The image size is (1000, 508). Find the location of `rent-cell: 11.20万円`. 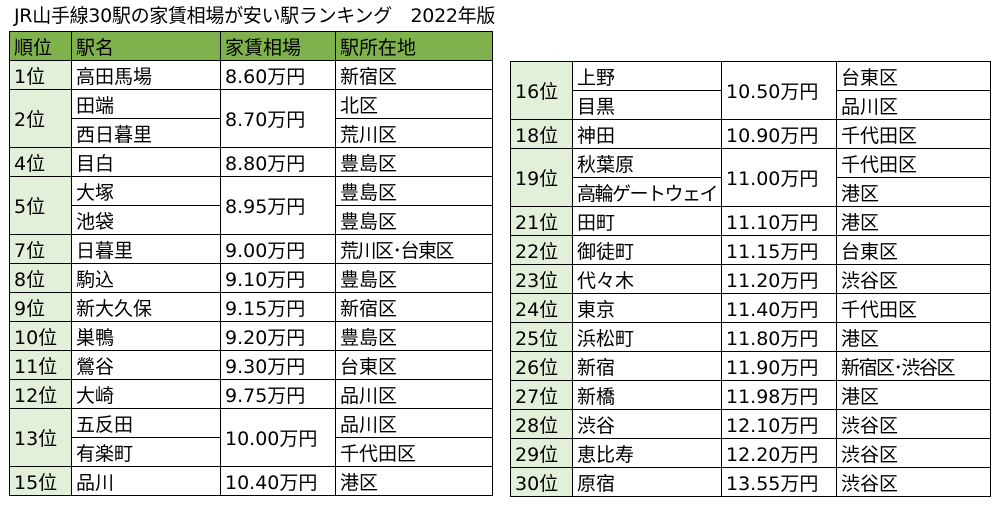

rent-cell: 11.20万円 is located at coordinates (779, 279).